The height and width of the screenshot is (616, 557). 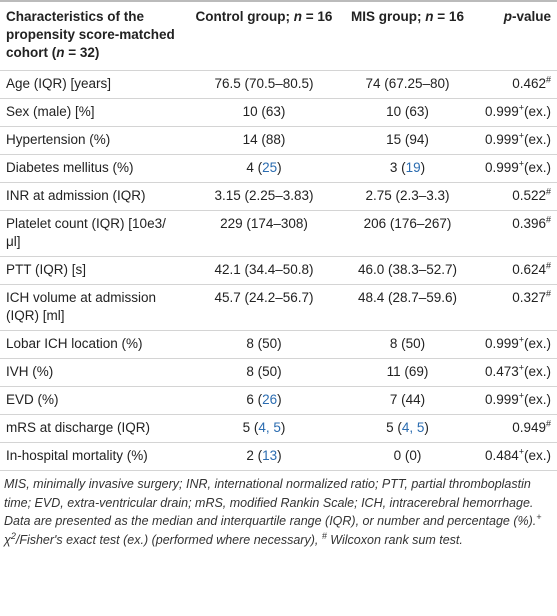 I want to click on table-cell: mRS at discharge (IQR), so click(x=91, y=428).